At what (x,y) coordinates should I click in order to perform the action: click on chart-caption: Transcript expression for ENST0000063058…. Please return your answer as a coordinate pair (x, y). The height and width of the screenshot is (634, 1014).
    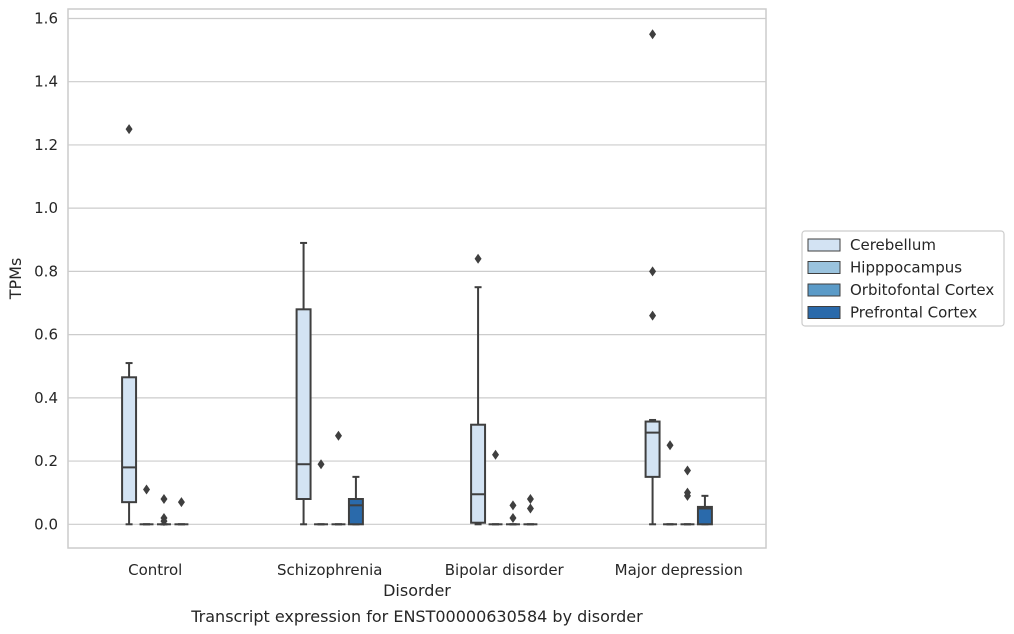
    Looking at the image, I should click on (416, 616).